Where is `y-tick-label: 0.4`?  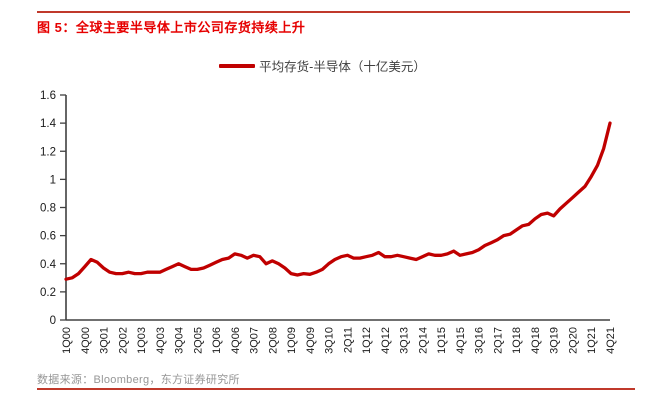
y-tick-label: 0.4 is located at coordinates (48, 265).